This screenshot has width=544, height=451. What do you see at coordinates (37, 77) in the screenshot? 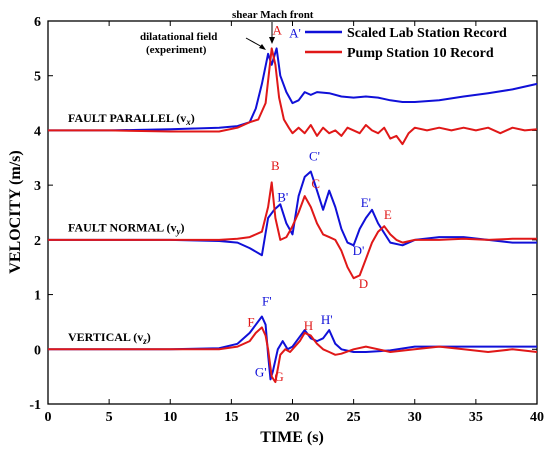
I see `y-tick-label: 5` at bounding box center [37, 77].